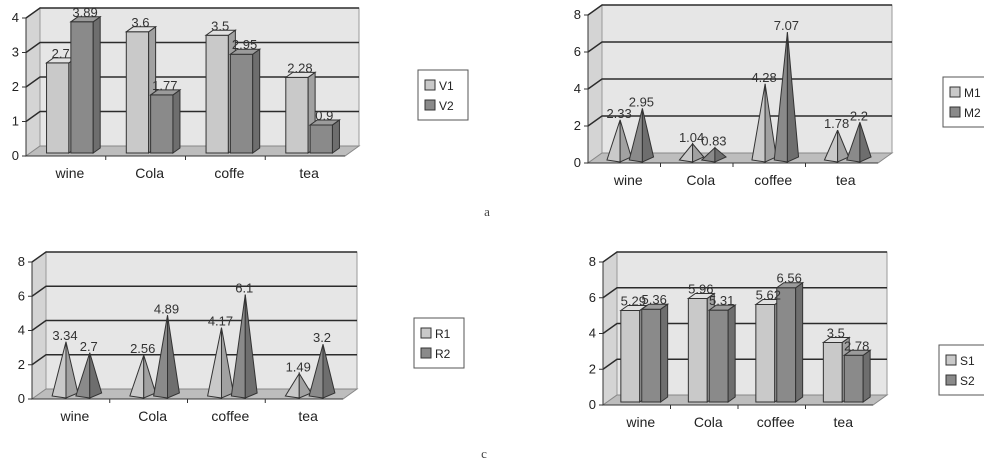  Describe the element at coordinates (305, 385) in the screenshot. I see `pyramid-side-r1` at that location.